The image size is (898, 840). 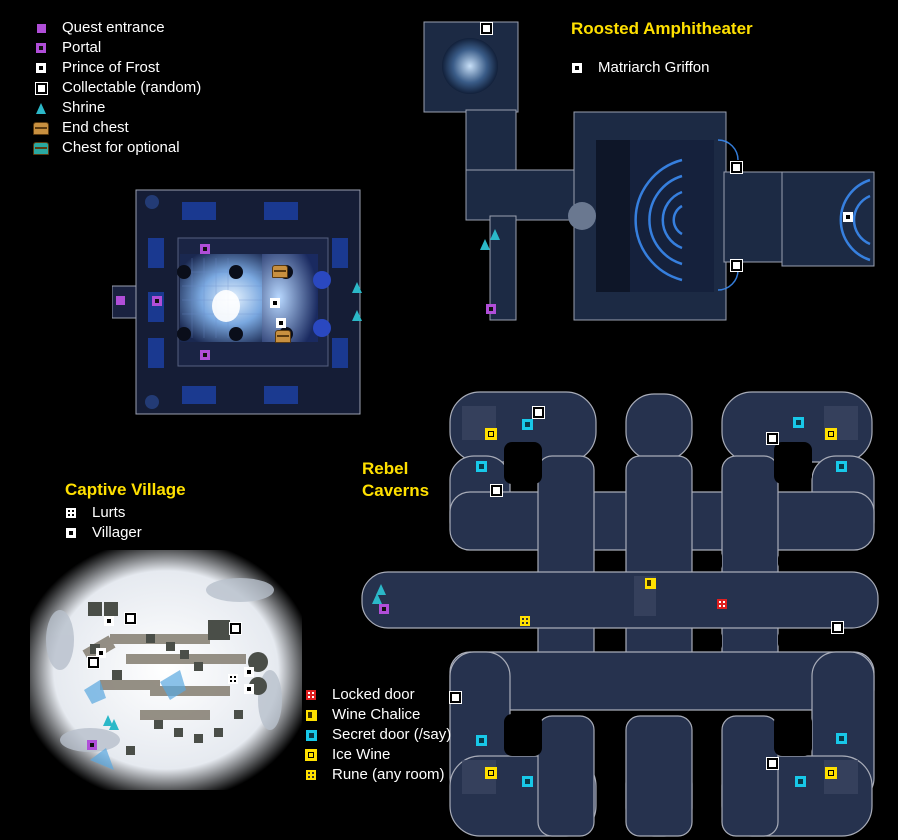 I want to click on rune-icon, so click(x=311, y=775).